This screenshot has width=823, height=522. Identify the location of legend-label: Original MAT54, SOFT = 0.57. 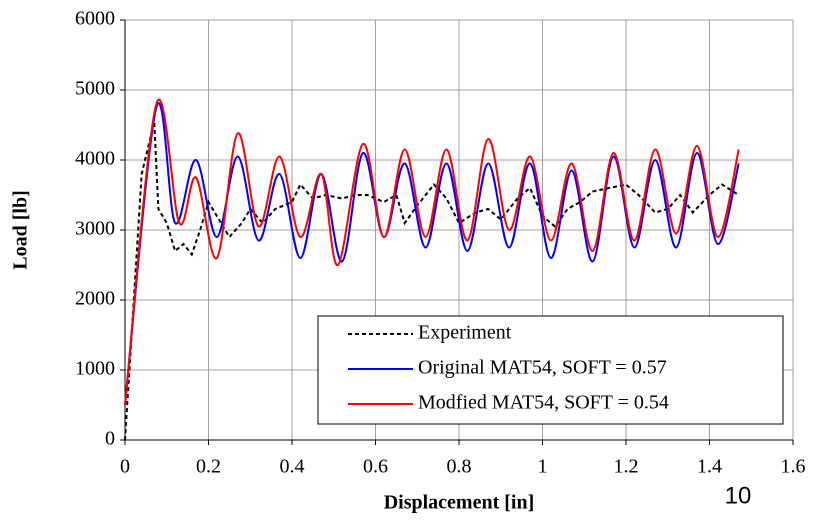
(542, 368).